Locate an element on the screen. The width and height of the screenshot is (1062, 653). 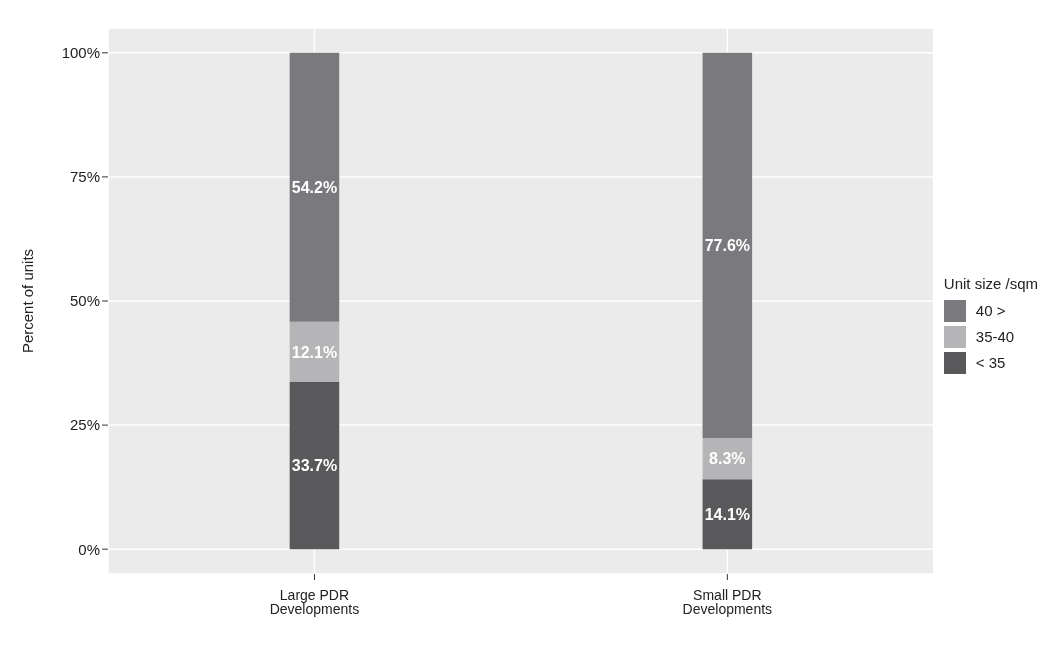
y-tick-label: 50% is located at coordinates (84, 301).